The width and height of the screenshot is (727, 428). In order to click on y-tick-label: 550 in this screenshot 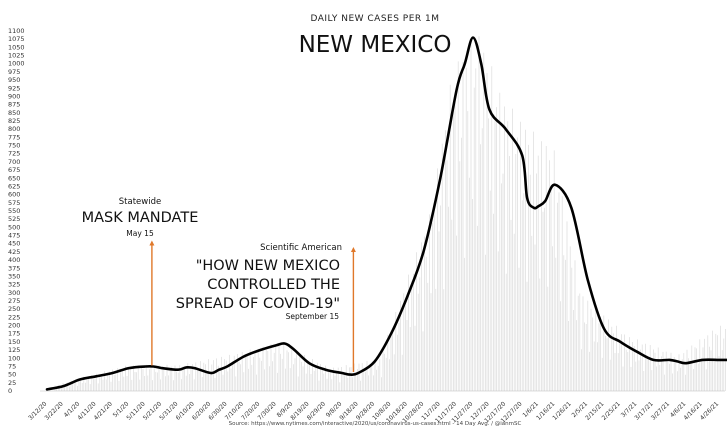, I will do `click(14, 211)`.